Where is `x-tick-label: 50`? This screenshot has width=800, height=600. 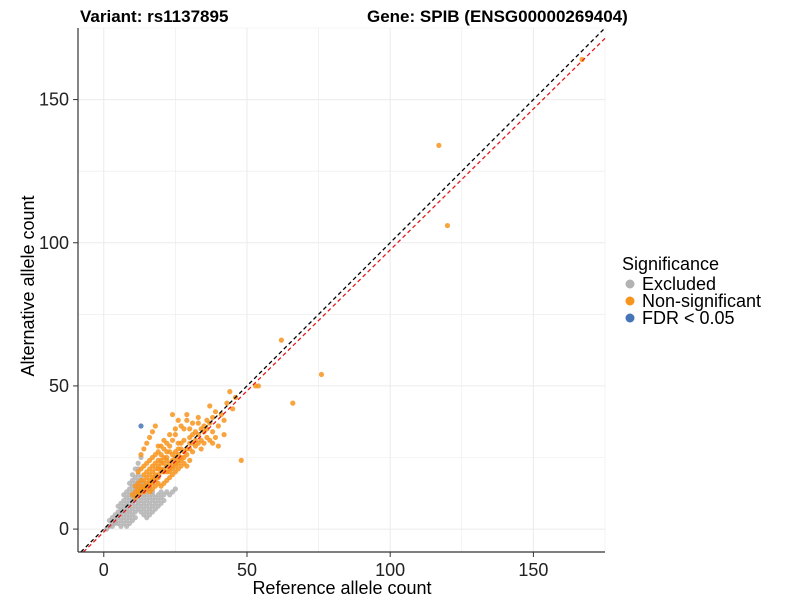 x-tick-label: 50 is located at coordinates (247, 570).